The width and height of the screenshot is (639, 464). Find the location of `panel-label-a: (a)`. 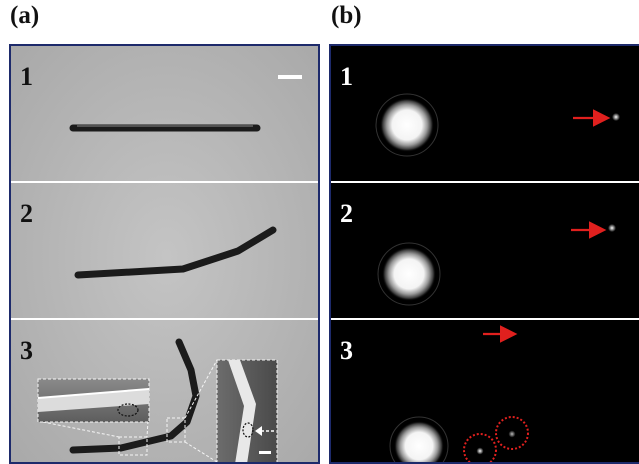

panel-label-a: (a) is located at coordinates (25, 15).